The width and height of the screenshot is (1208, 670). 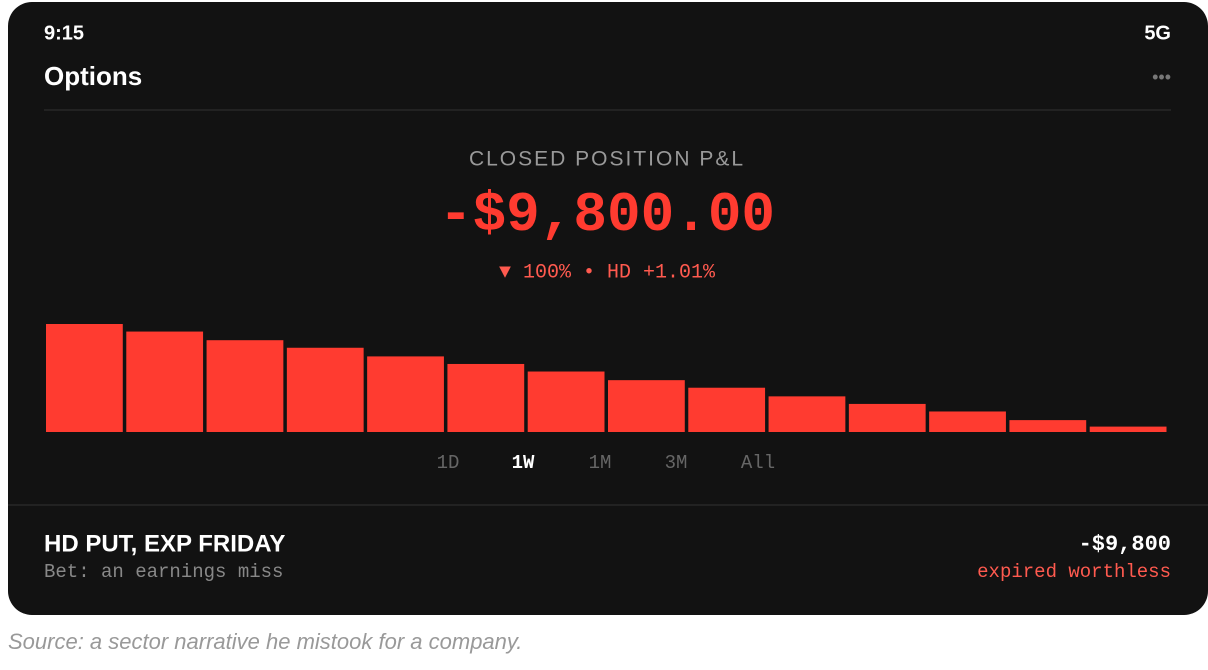 What do you see at coordinates (1157, 33) in the screenshot?
I see `status-network: 5G` at bounding box center [1157, 33].